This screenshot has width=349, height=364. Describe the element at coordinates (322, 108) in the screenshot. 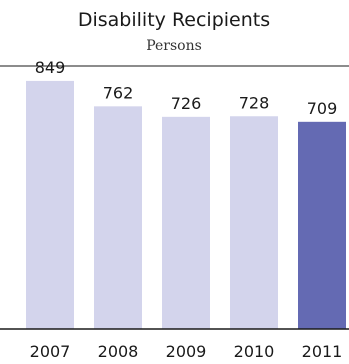

I see `value-label-2011: 709` at that location.